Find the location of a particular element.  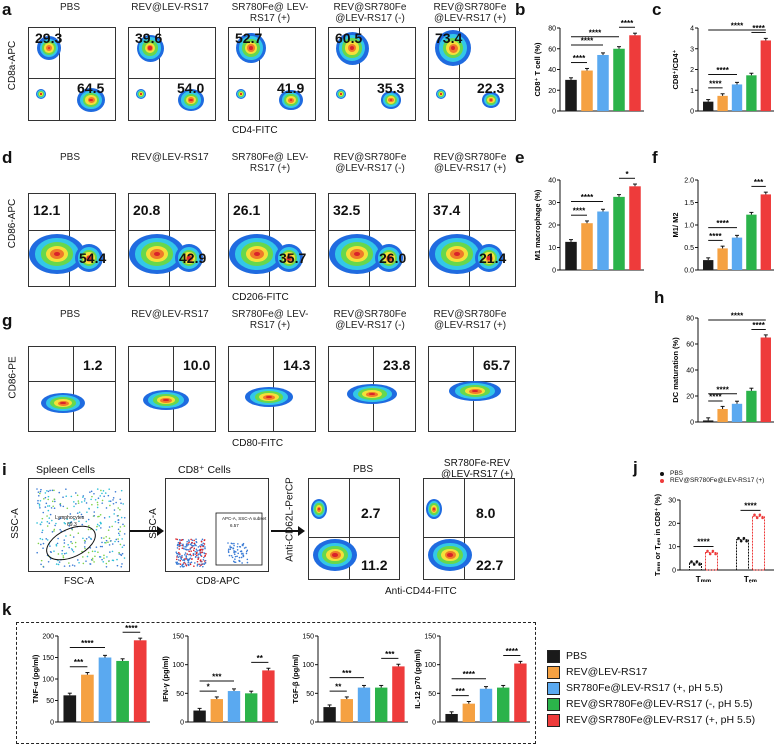

spleen-ylabel: SSC-A is located at coordinates (15, 523).